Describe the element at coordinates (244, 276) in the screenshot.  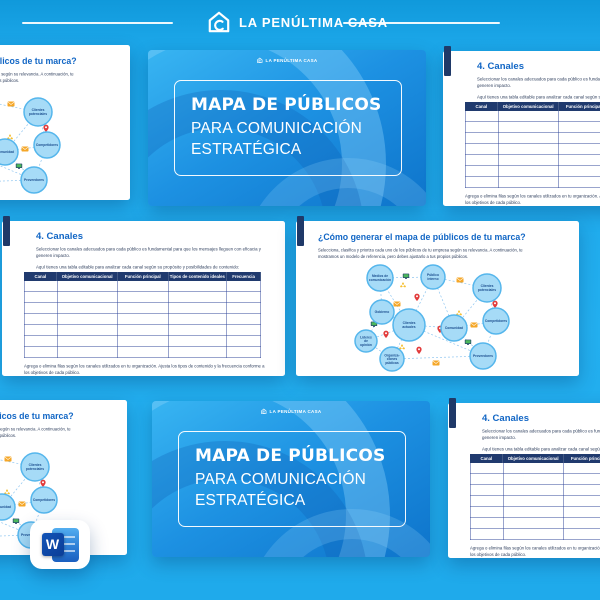
I see `table-header-cell: Frecuencia` at that location.